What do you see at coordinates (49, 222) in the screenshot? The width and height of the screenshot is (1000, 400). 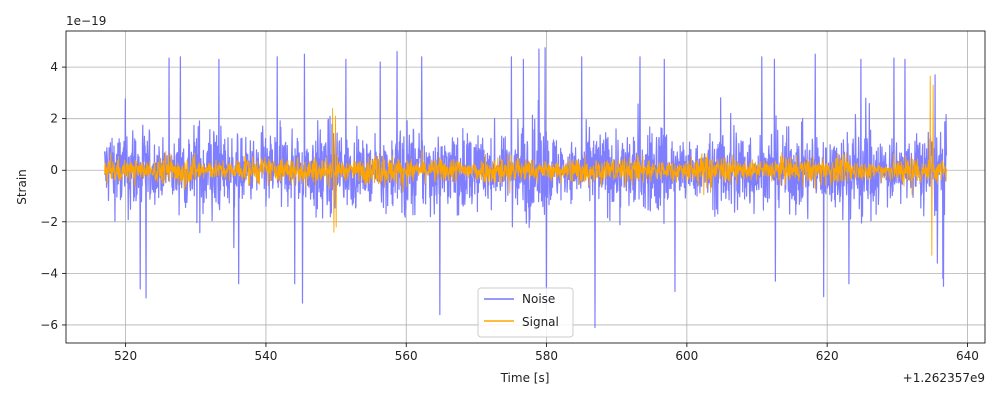 I see `y-tick-label: −2` at bounding box center [49, 222].